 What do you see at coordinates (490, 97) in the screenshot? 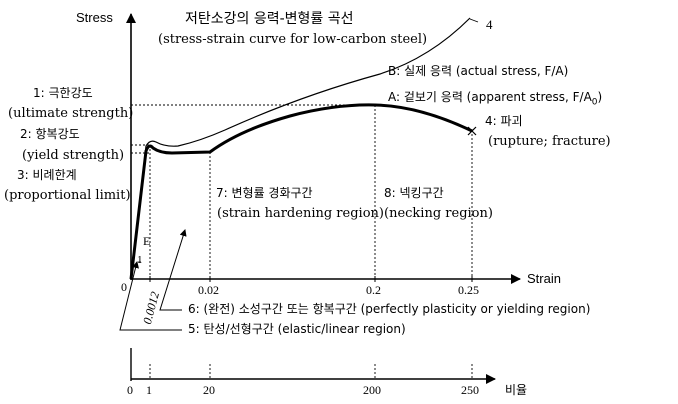
I see `apparent-stress-text: A: 겉보기 응력 (apparent stress, F/A` at bounding box center [490, 97].